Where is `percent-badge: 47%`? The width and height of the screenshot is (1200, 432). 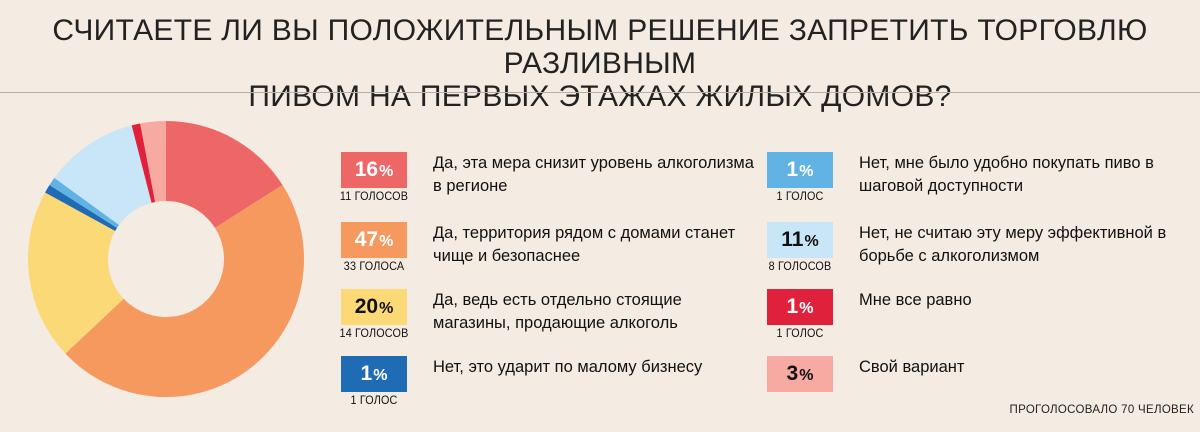 percent-badge: 47% is located at coordinates (374, 240).